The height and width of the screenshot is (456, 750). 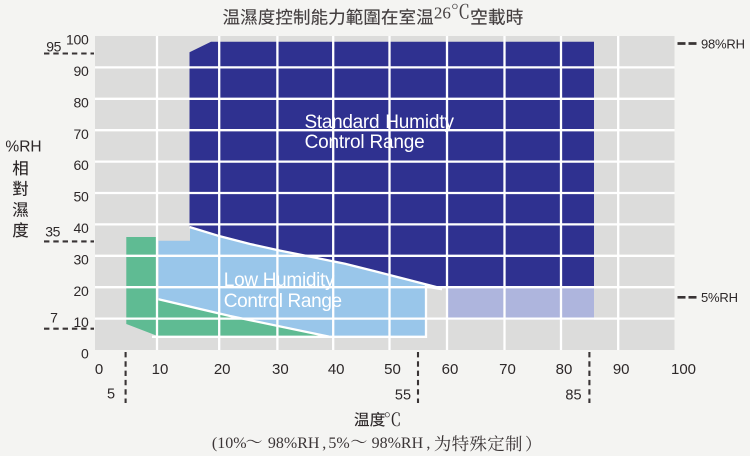 What do you see at coordinates (338, 443) in the screenshot?
I see `svg-text: 5%` at bounding box center [338, 443].